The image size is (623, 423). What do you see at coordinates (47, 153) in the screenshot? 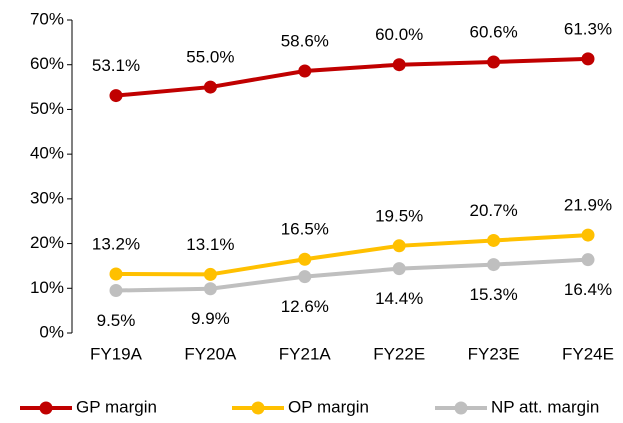
I see `y-tick-label: 40%` at bounding box center [47, 153].